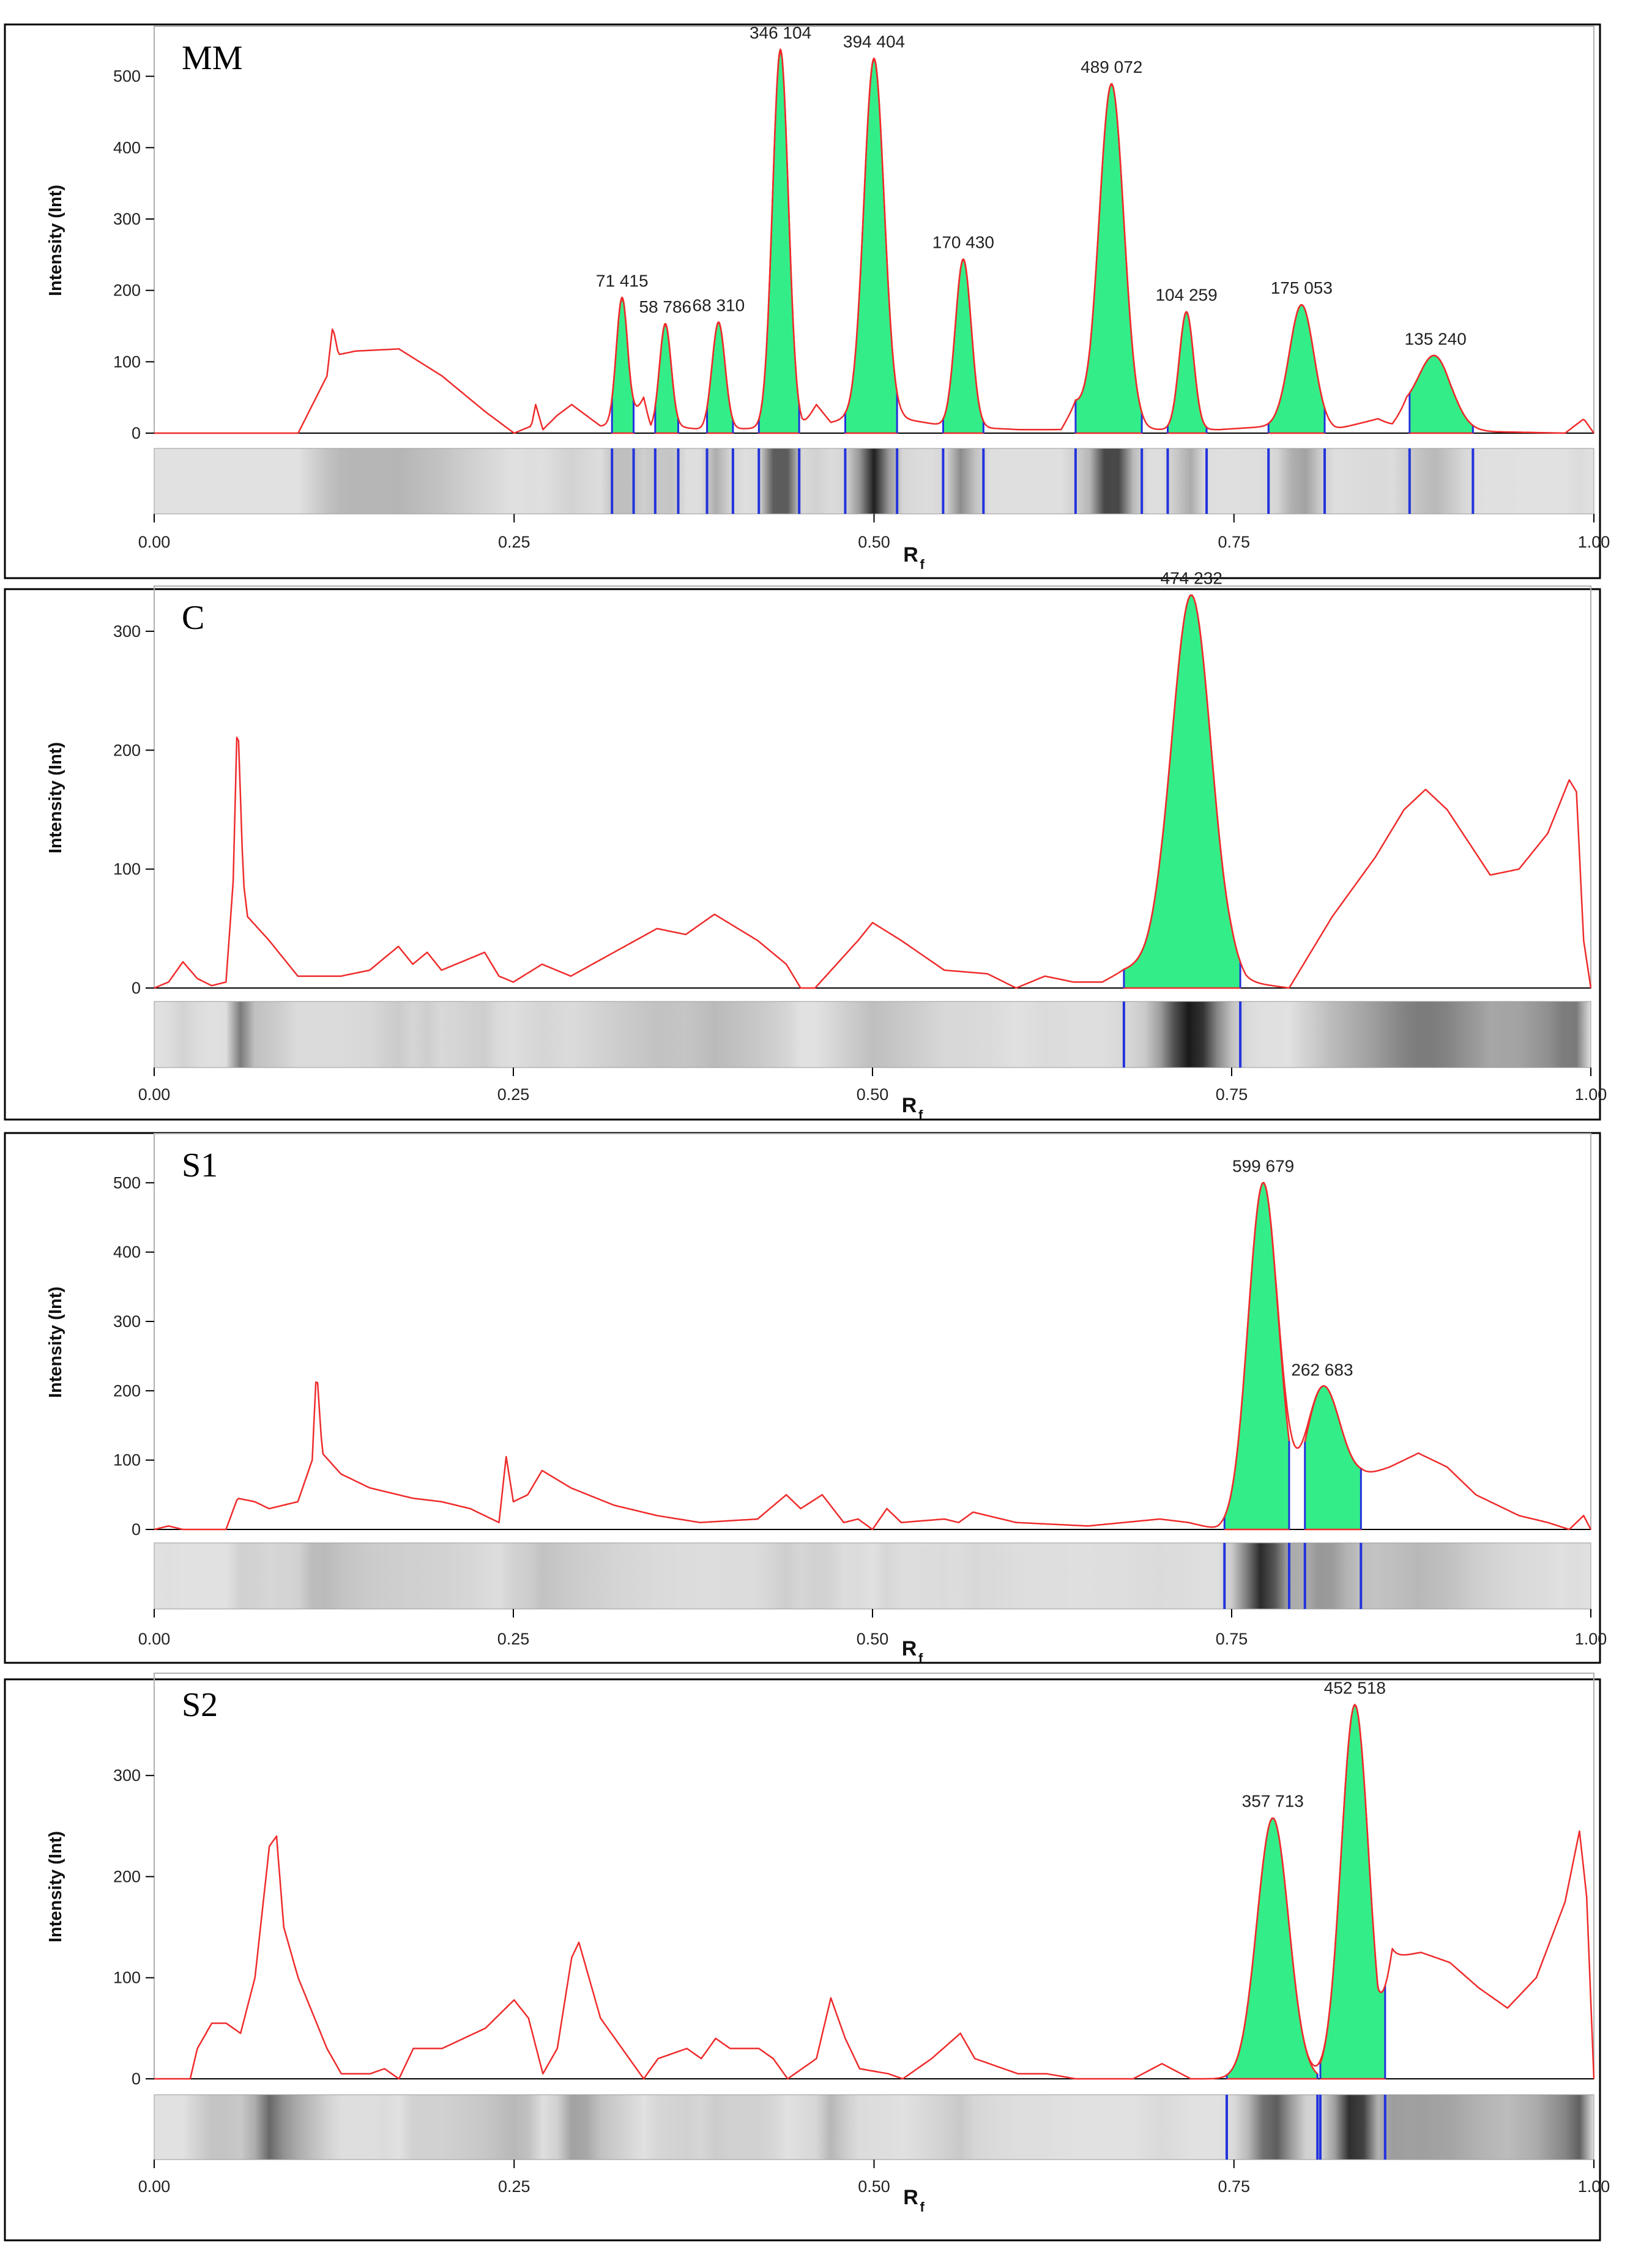  Describe the element at coordinates (719, 305) in the screenshot. I see `peak-label: 68 310` at that location.